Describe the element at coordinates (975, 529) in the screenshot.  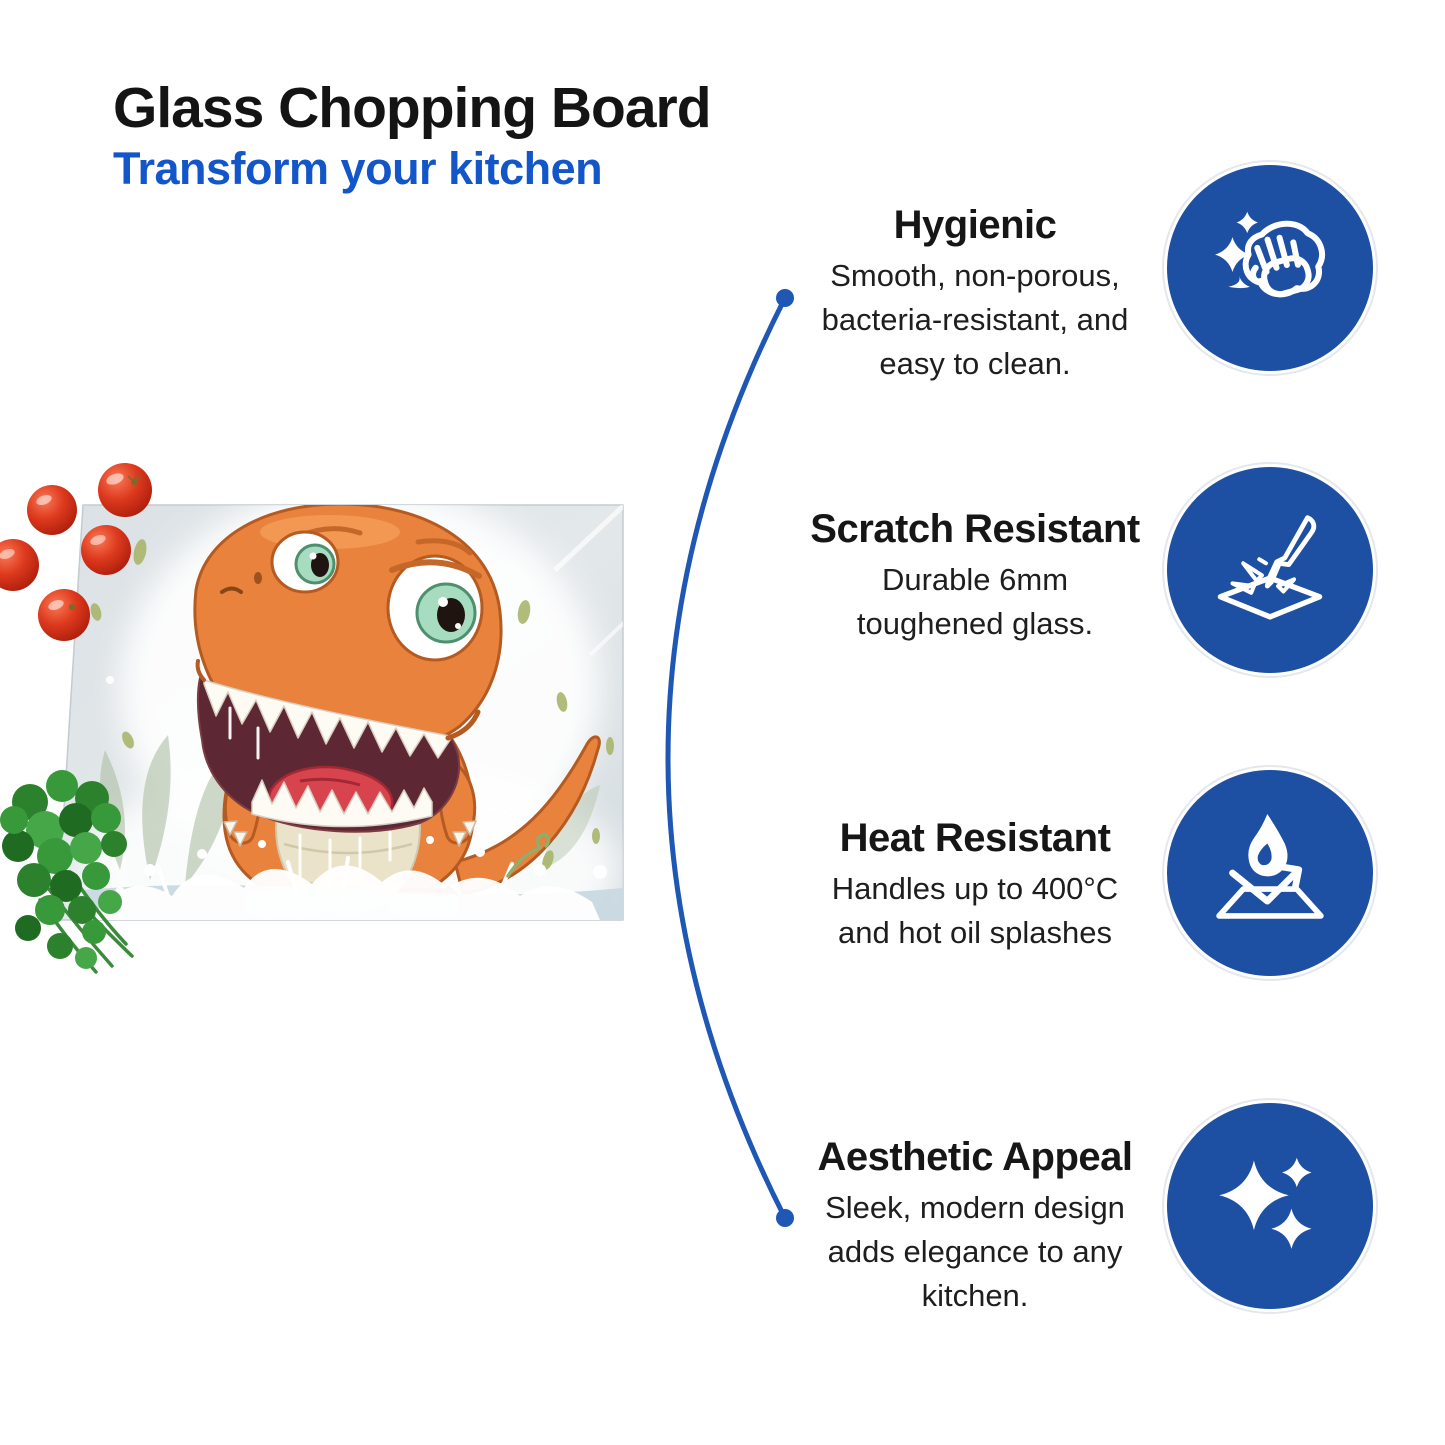
I see `feature-title: Scratch Resistant` at that location.